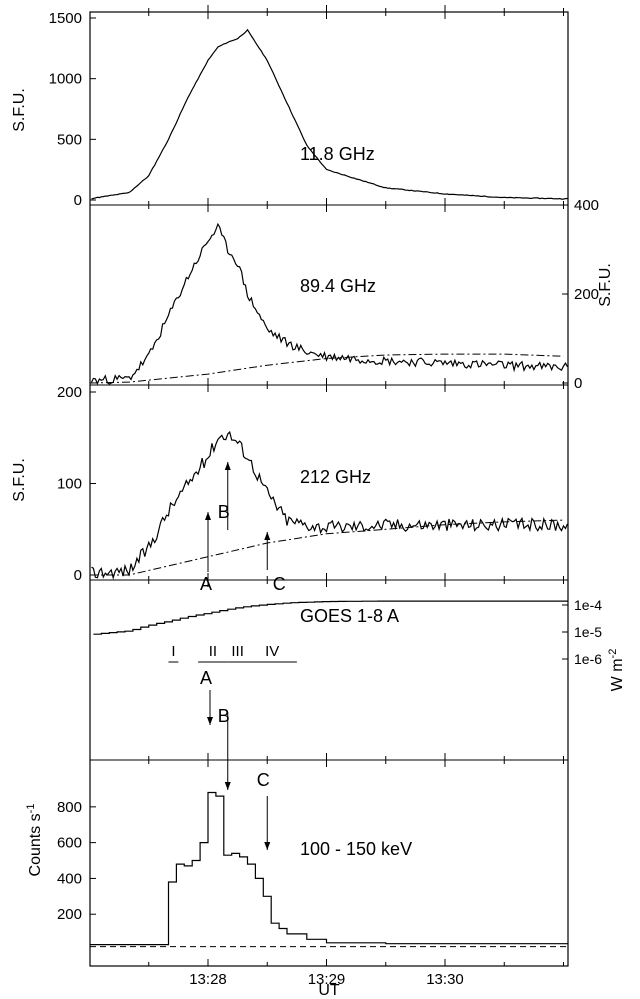  I want to click on goes-tick-label-0: 1e-6, so click(588, 659).